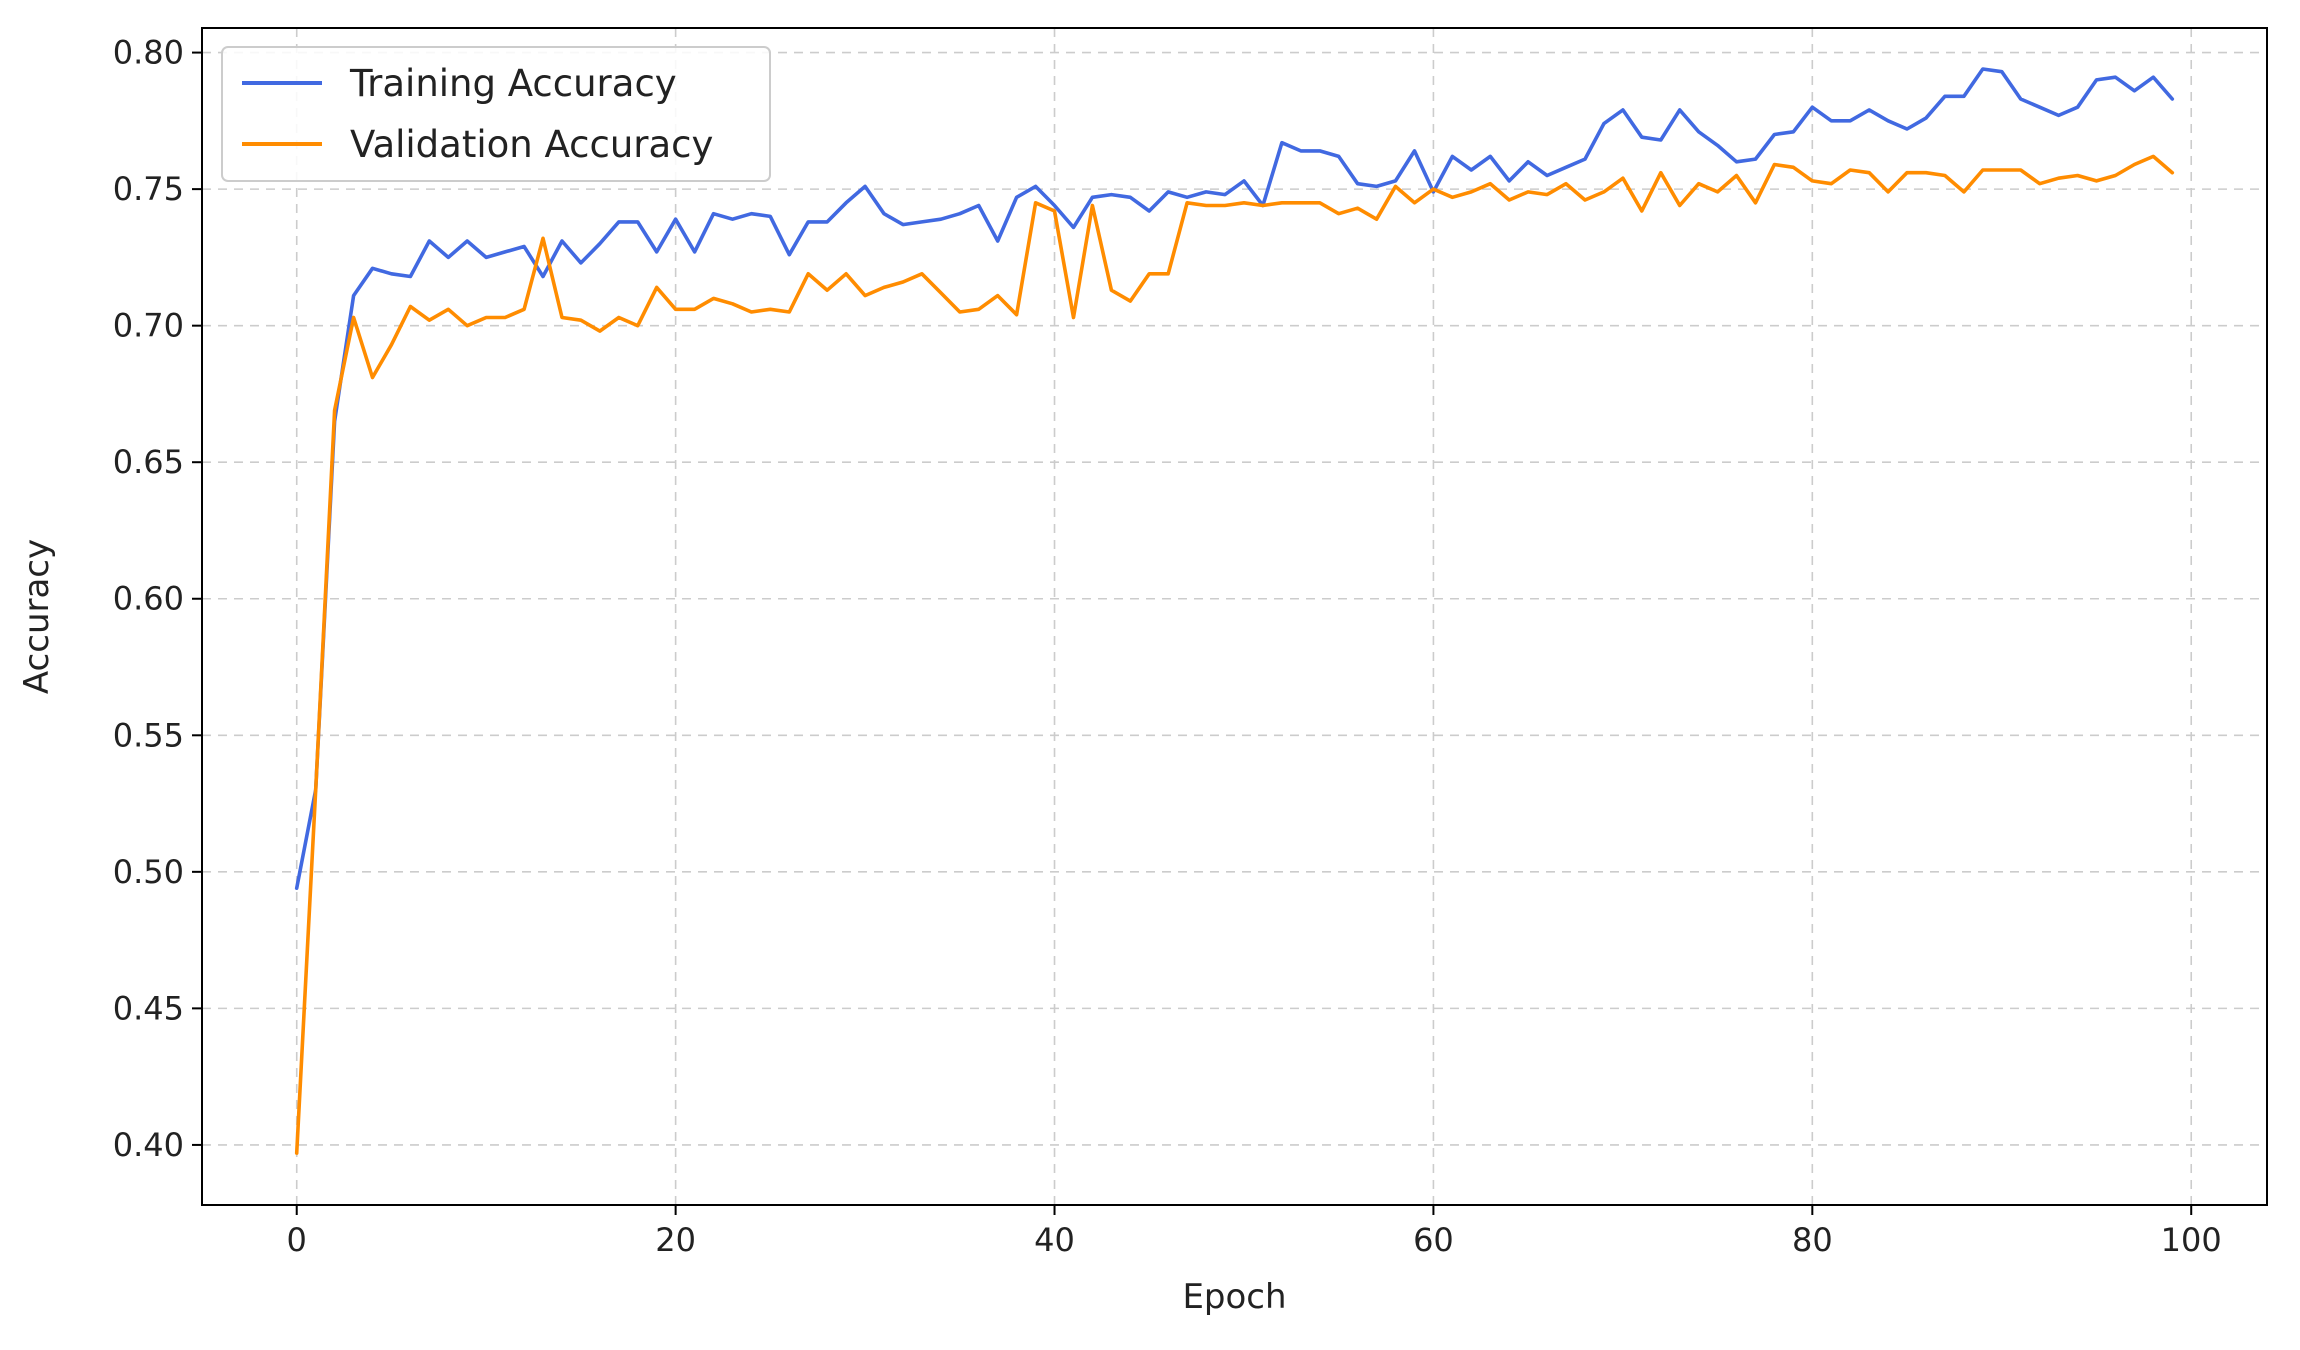 The width and height of the screenshot is (2300, 1350). I want to click on y-tick-label: 0.60, so click(148, 599).